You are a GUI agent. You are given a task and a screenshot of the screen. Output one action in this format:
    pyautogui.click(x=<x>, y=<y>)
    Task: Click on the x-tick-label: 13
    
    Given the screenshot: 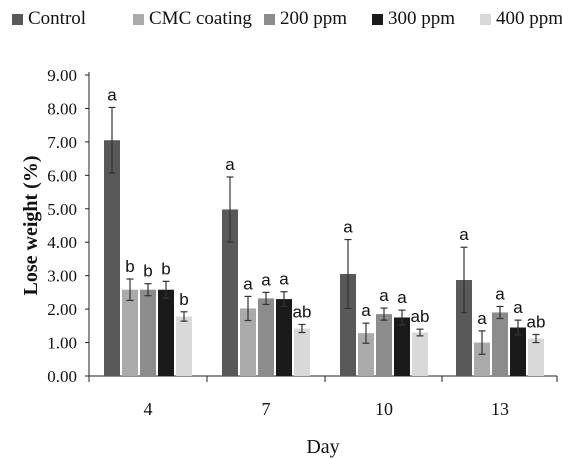 What is the action you would take?
    pyautogui.click(x=500, y=409)
    